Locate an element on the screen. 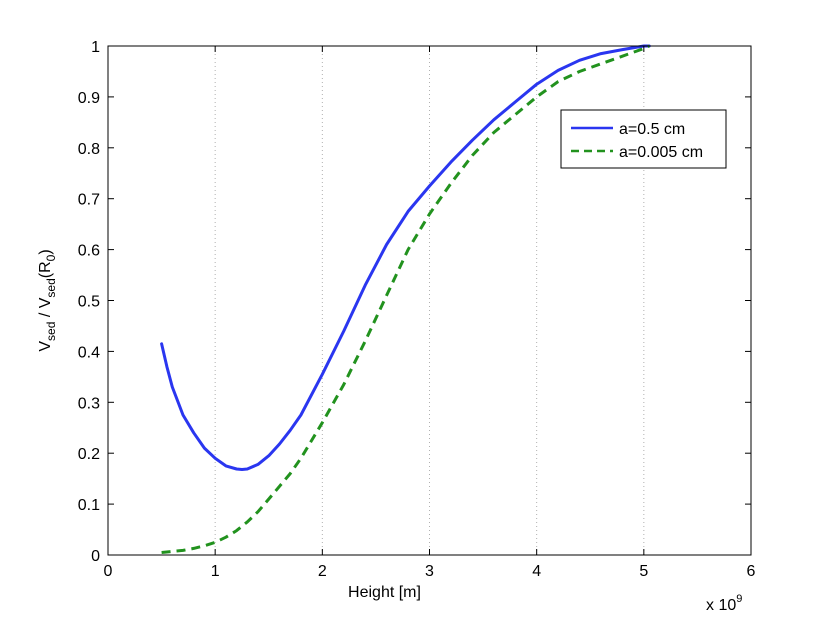 Image resolution: width=830 pixels, height=623 pixels. y-tick-label: 0.6 is located at coordinates (89, 251).